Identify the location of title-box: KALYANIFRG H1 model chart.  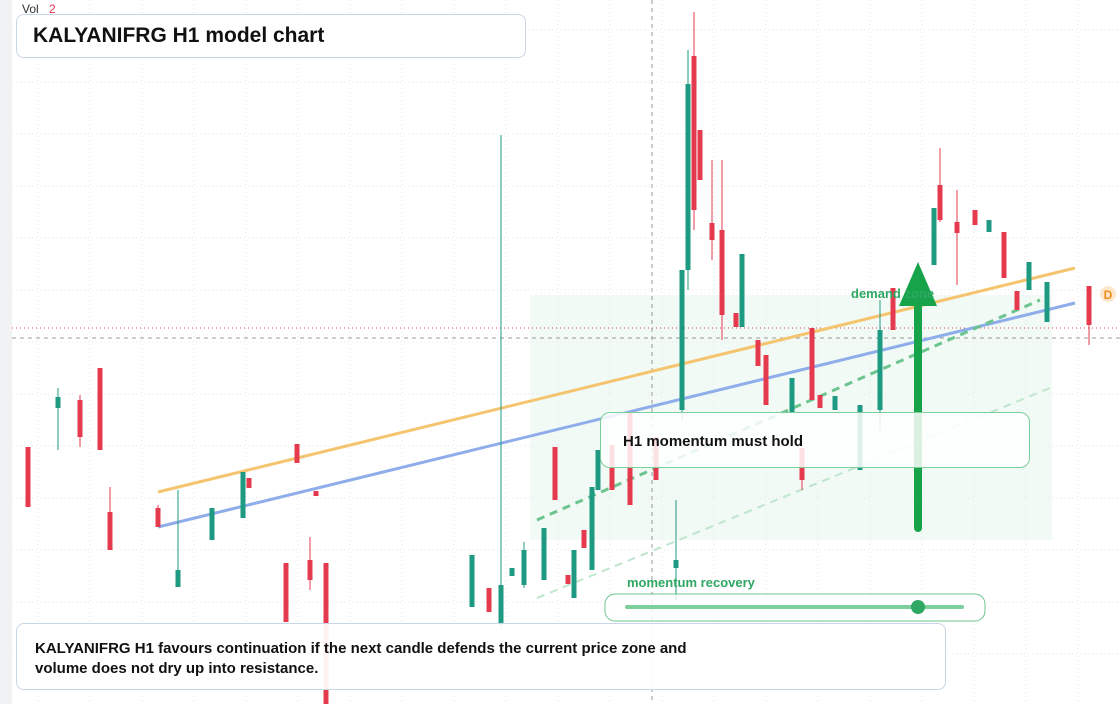
(271, 36).